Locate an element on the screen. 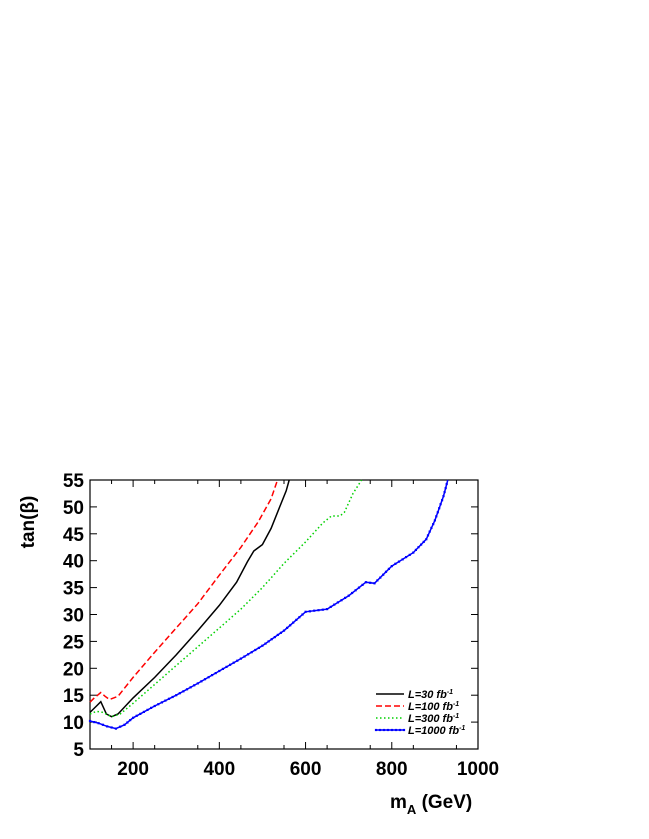 The image size is (649, 839). x-tick-label: 1000 is located at coordinates (478, 769).